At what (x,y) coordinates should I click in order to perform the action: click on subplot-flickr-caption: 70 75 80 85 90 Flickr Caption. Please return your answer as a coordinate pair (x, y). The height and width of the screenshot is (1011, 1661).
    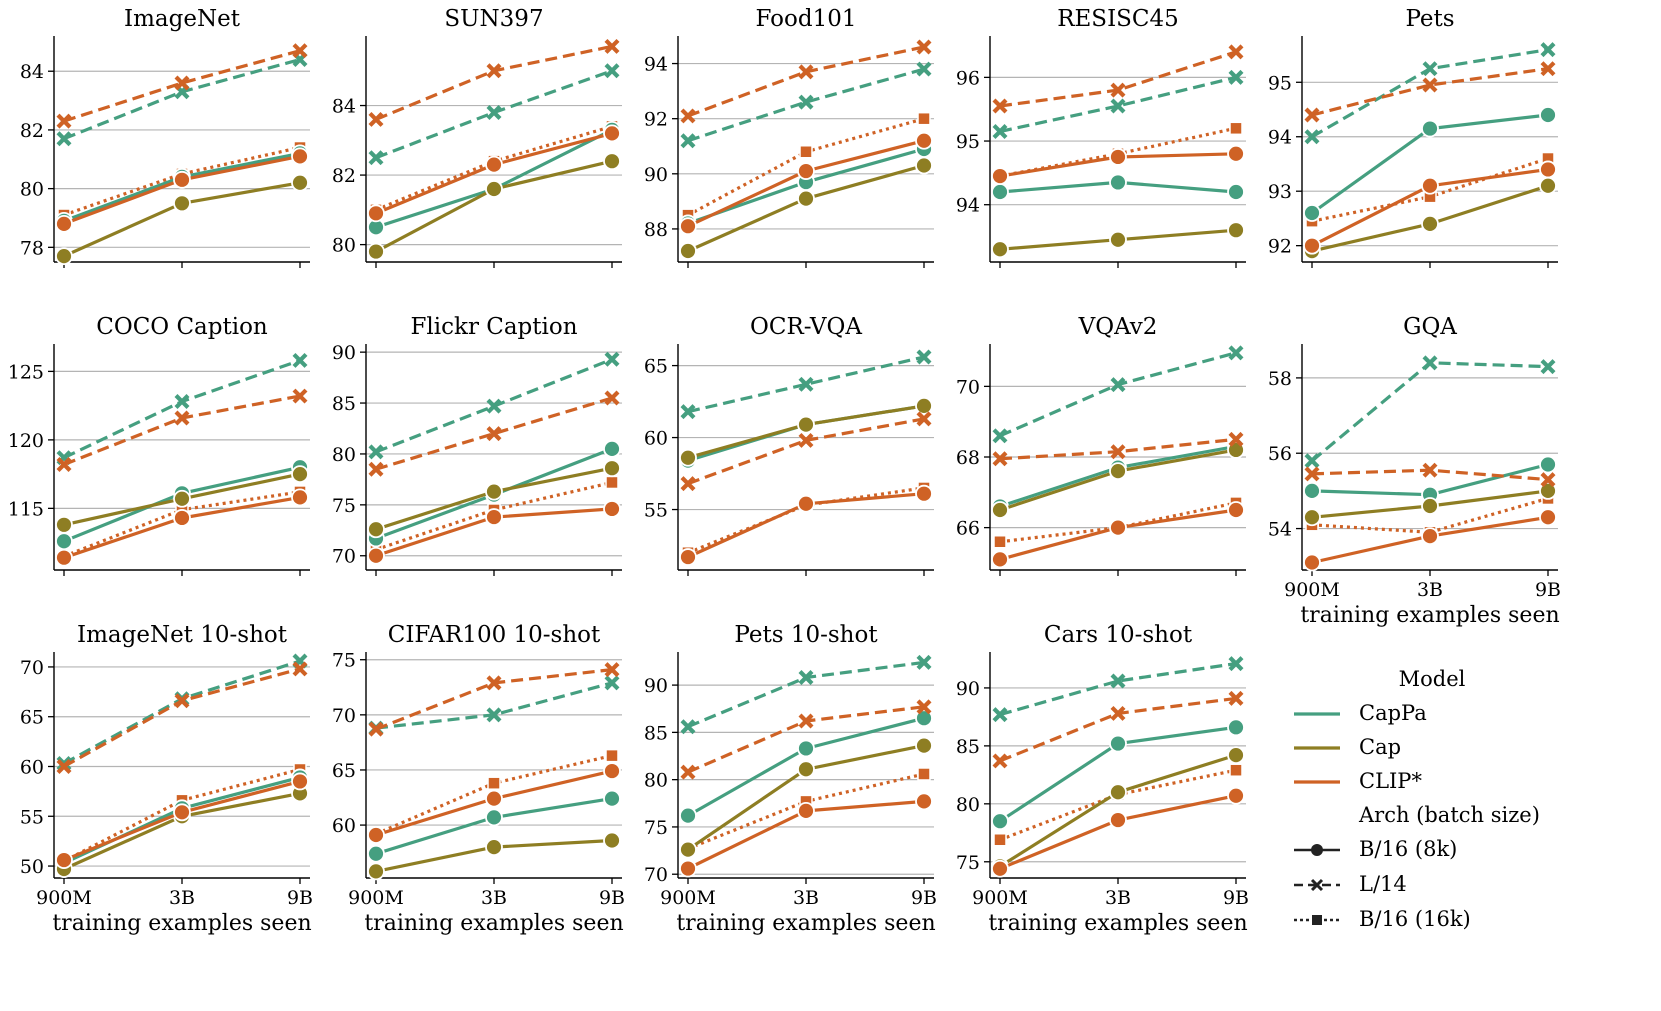
    Looking at the image, I should click on (477, 445).